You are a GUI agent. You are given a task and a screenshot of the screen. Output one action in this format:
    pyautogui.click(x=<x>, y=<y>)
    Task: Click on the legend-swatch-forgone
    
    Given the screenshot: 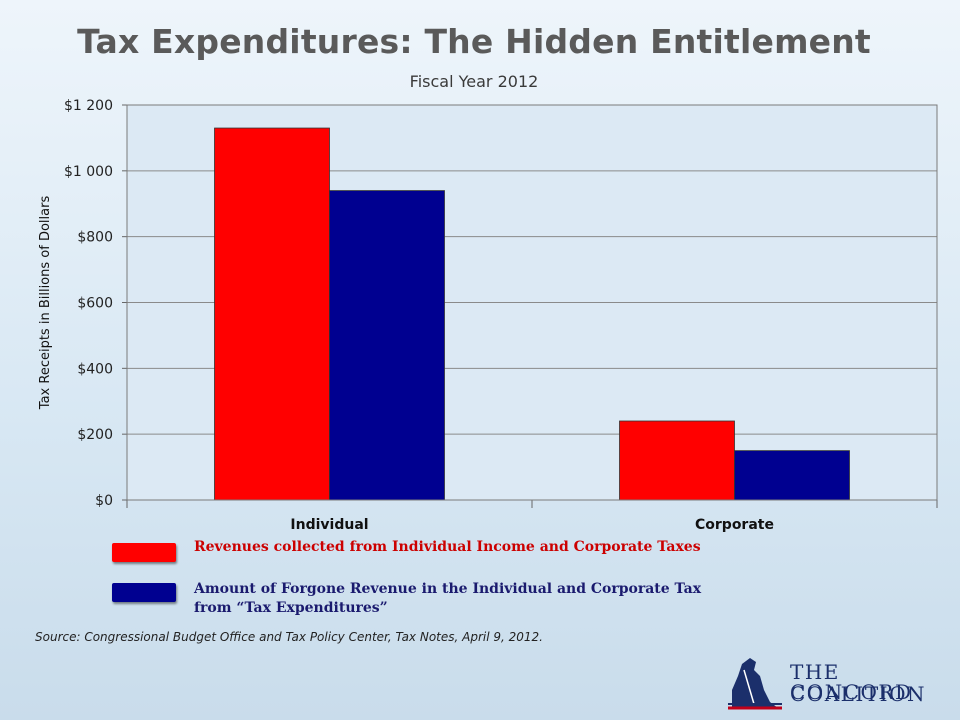 What is the action you would take?
    pyautogui.click(x=144, y=592)
    